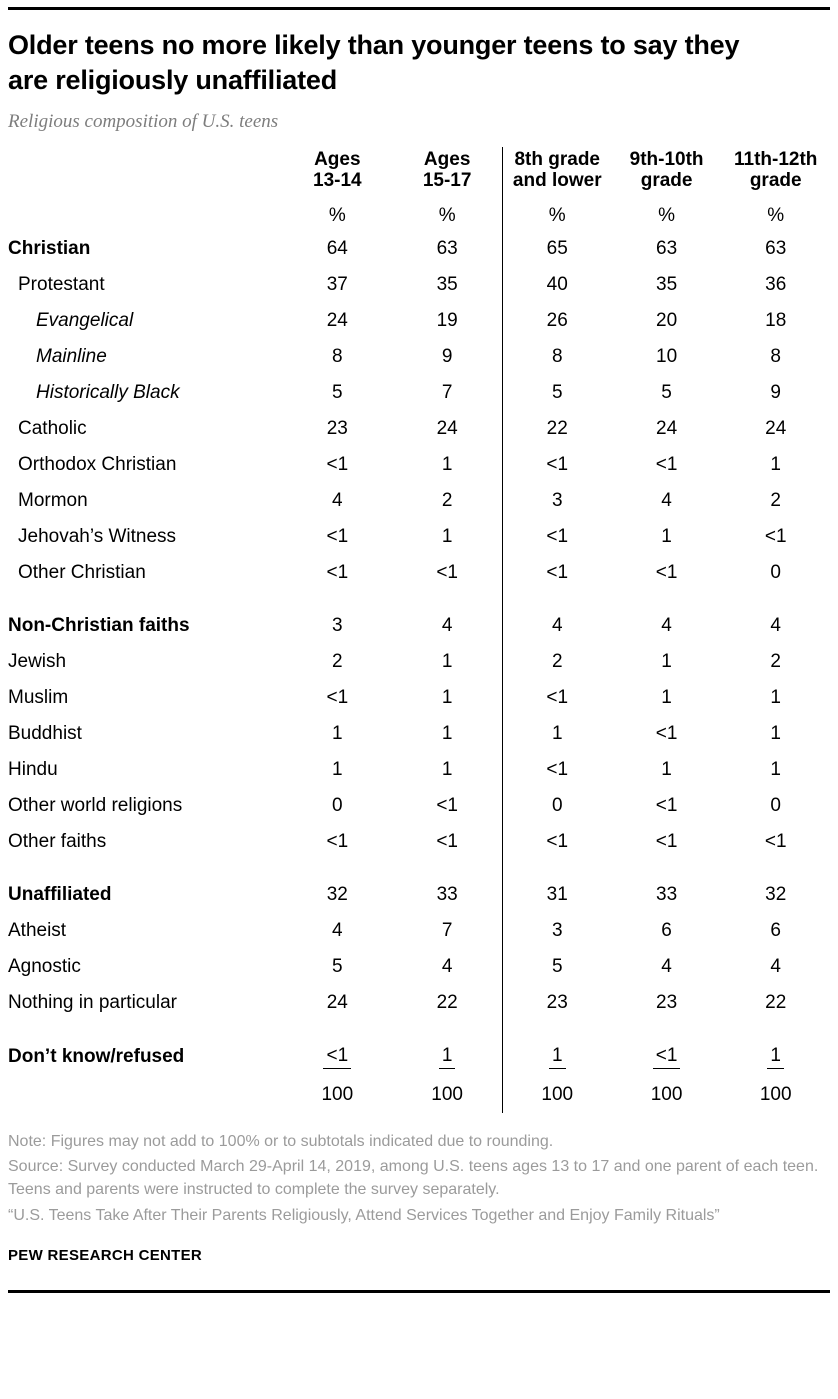  What do you see at coordinates (337, 170) in the screenshot?
I see `column-header-0: Ages 13-14` at bounding box center [337, 170].